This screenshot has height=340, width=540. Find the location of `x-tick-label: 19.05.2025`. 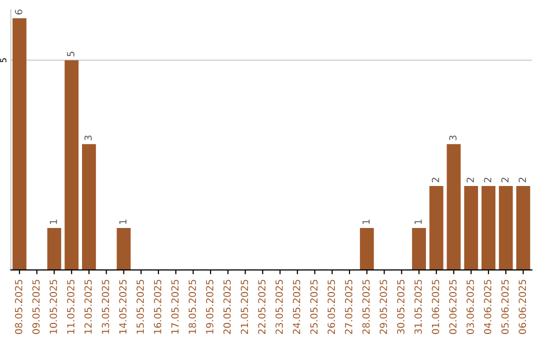

x-tick-label: 19.05.2025 is located at coordinates (210, 307).